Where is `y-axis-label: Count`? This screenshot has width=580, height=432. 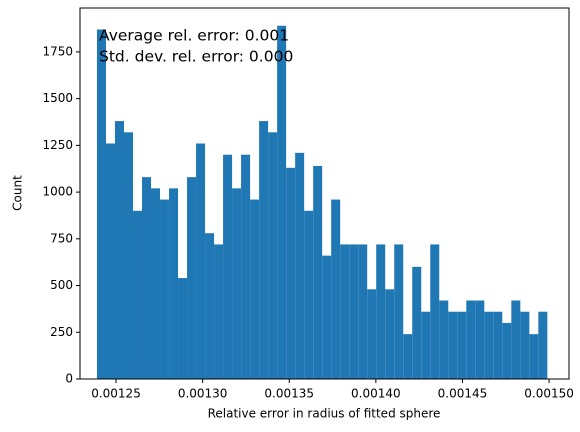 y-axis-label: Count is located at coordinates (18, 193).